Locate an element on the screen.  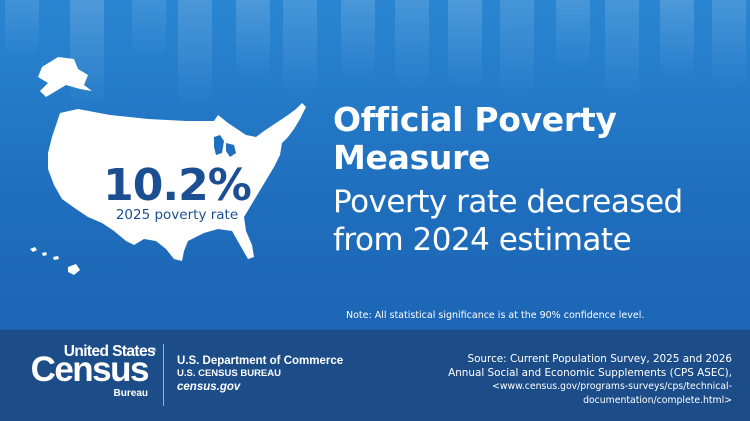
logo-line-3: Bureau is located at coordinates (130, 393).